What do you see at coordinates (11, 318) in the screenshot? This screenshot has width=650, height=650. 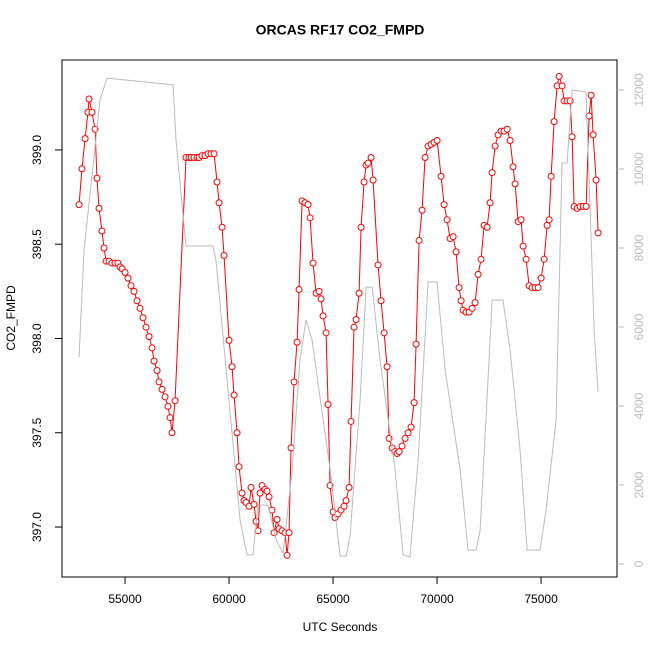 I see `y-axis-label: CO2_FMPD` at bounding box center [11, 318].